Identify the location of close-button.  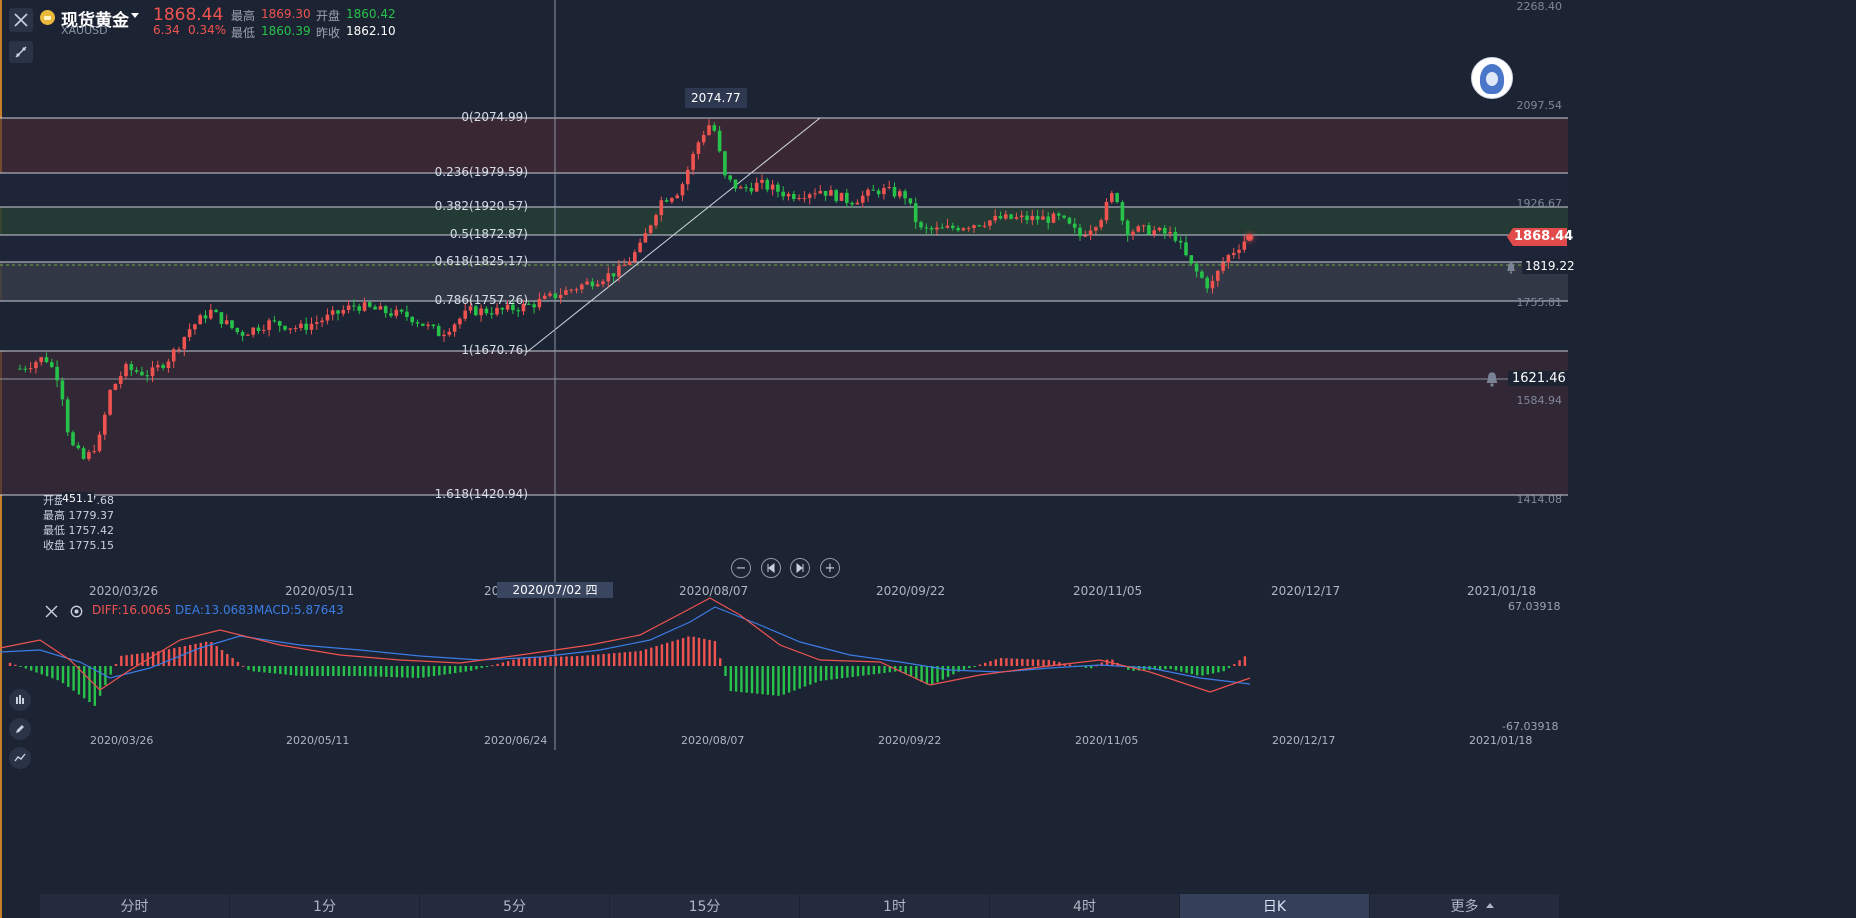
(21, 20).